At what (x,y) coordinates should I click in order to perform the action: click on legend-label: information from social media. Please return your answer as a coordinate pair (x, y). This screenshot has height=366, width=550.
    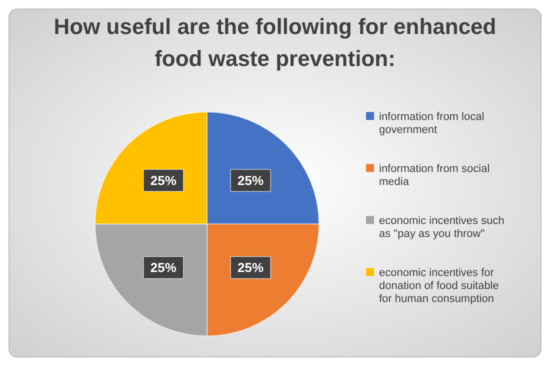
    Looking at the image, I should click on (434, 175).